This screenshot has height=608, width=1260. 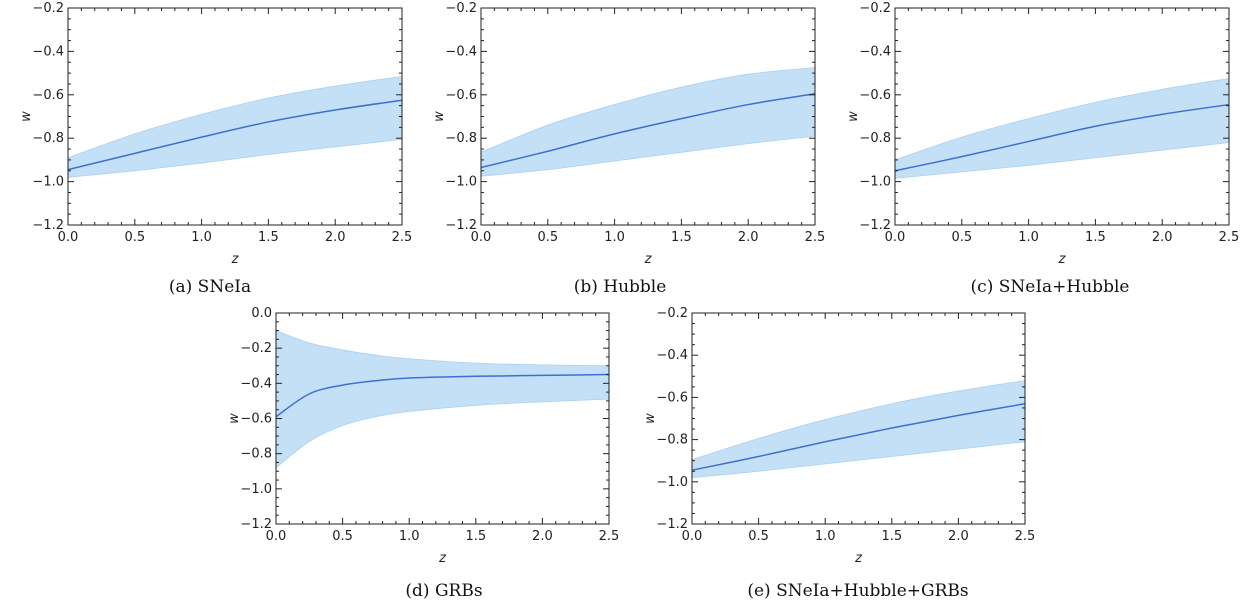 I want to click on panel-caption: (a) SNeIa, so click(x=210, y=287).